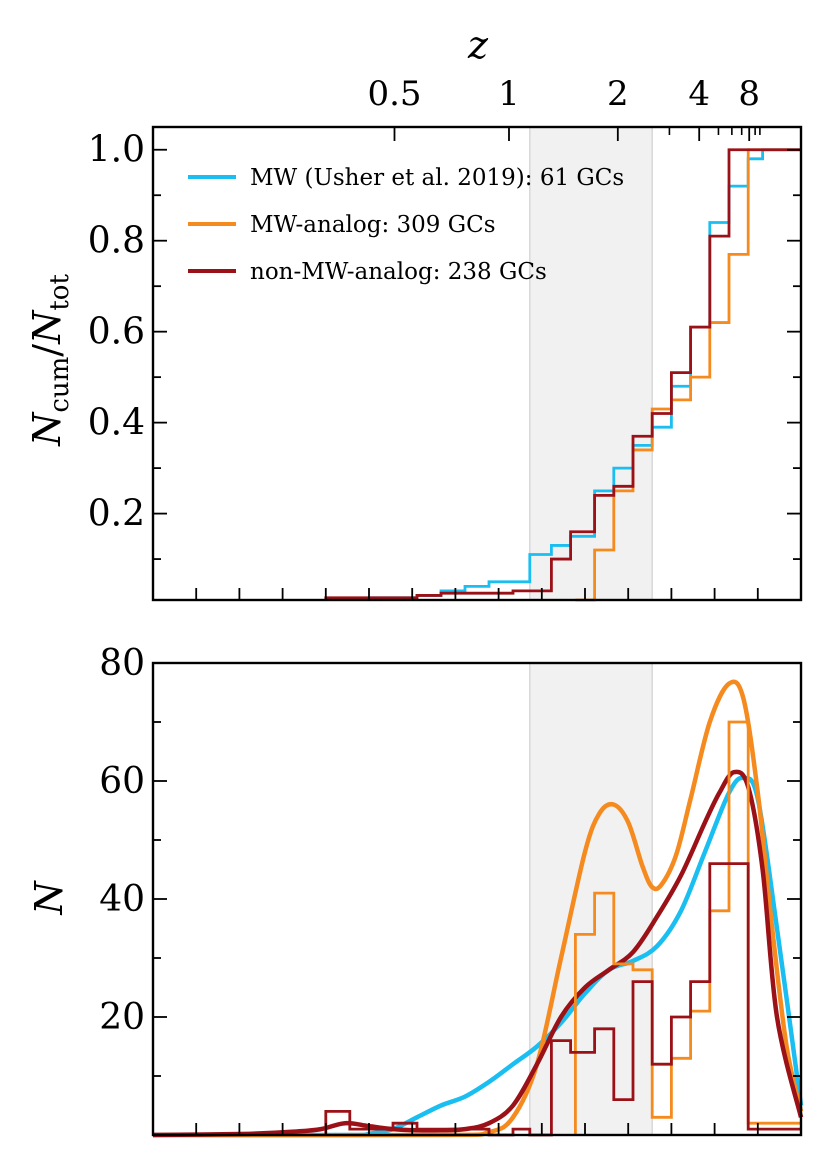 The height and width of the screenshot is (1163, 830). Describe the element at coordinates (591, 363) in the screenshot. I see `cumulative-shaded-region` at that location.